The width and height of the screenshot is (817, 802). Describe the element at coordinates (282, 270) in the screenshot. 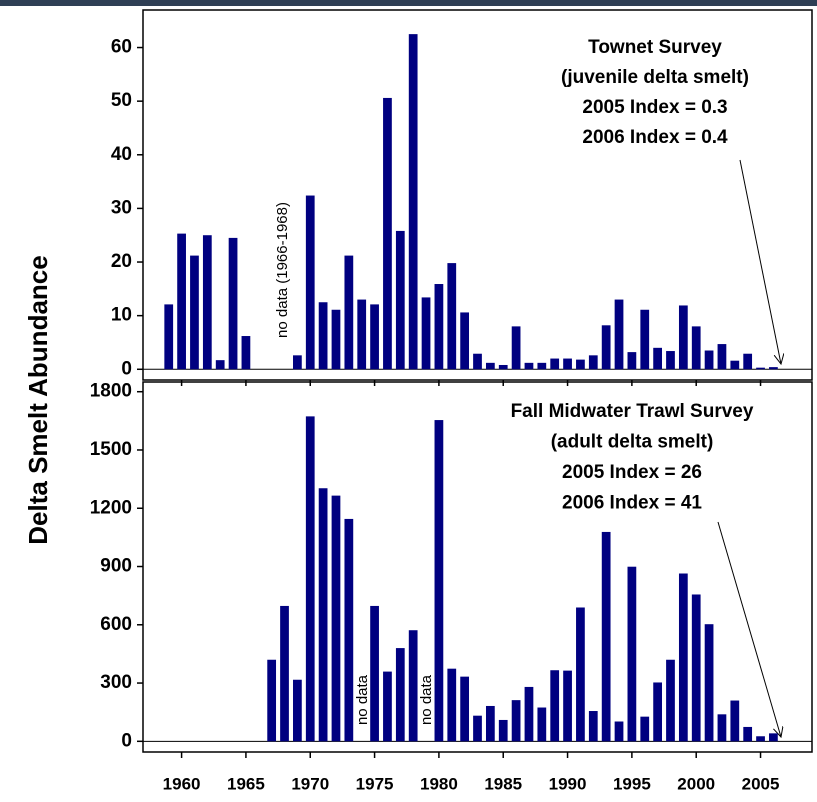

I see `no-data-note: no data (1966-1968)` at that location.